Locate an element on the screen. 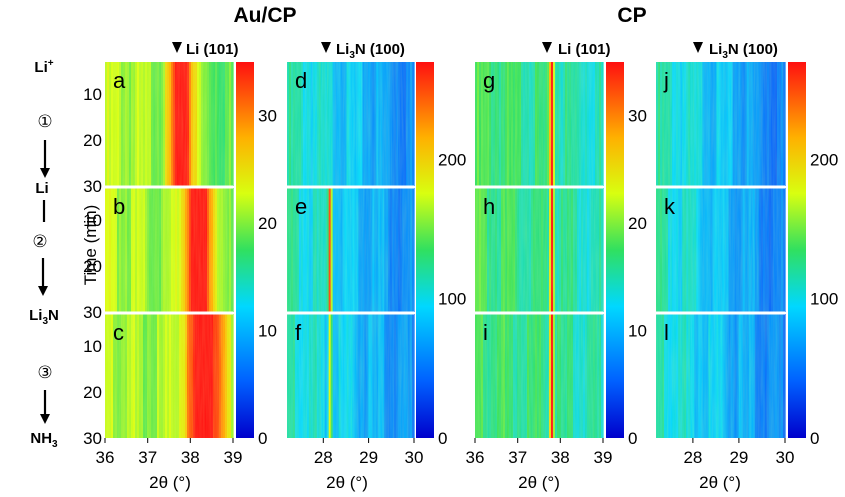 This screenshot has height=497, width=845. step-3: ③ is located at coordinates (44, 372).